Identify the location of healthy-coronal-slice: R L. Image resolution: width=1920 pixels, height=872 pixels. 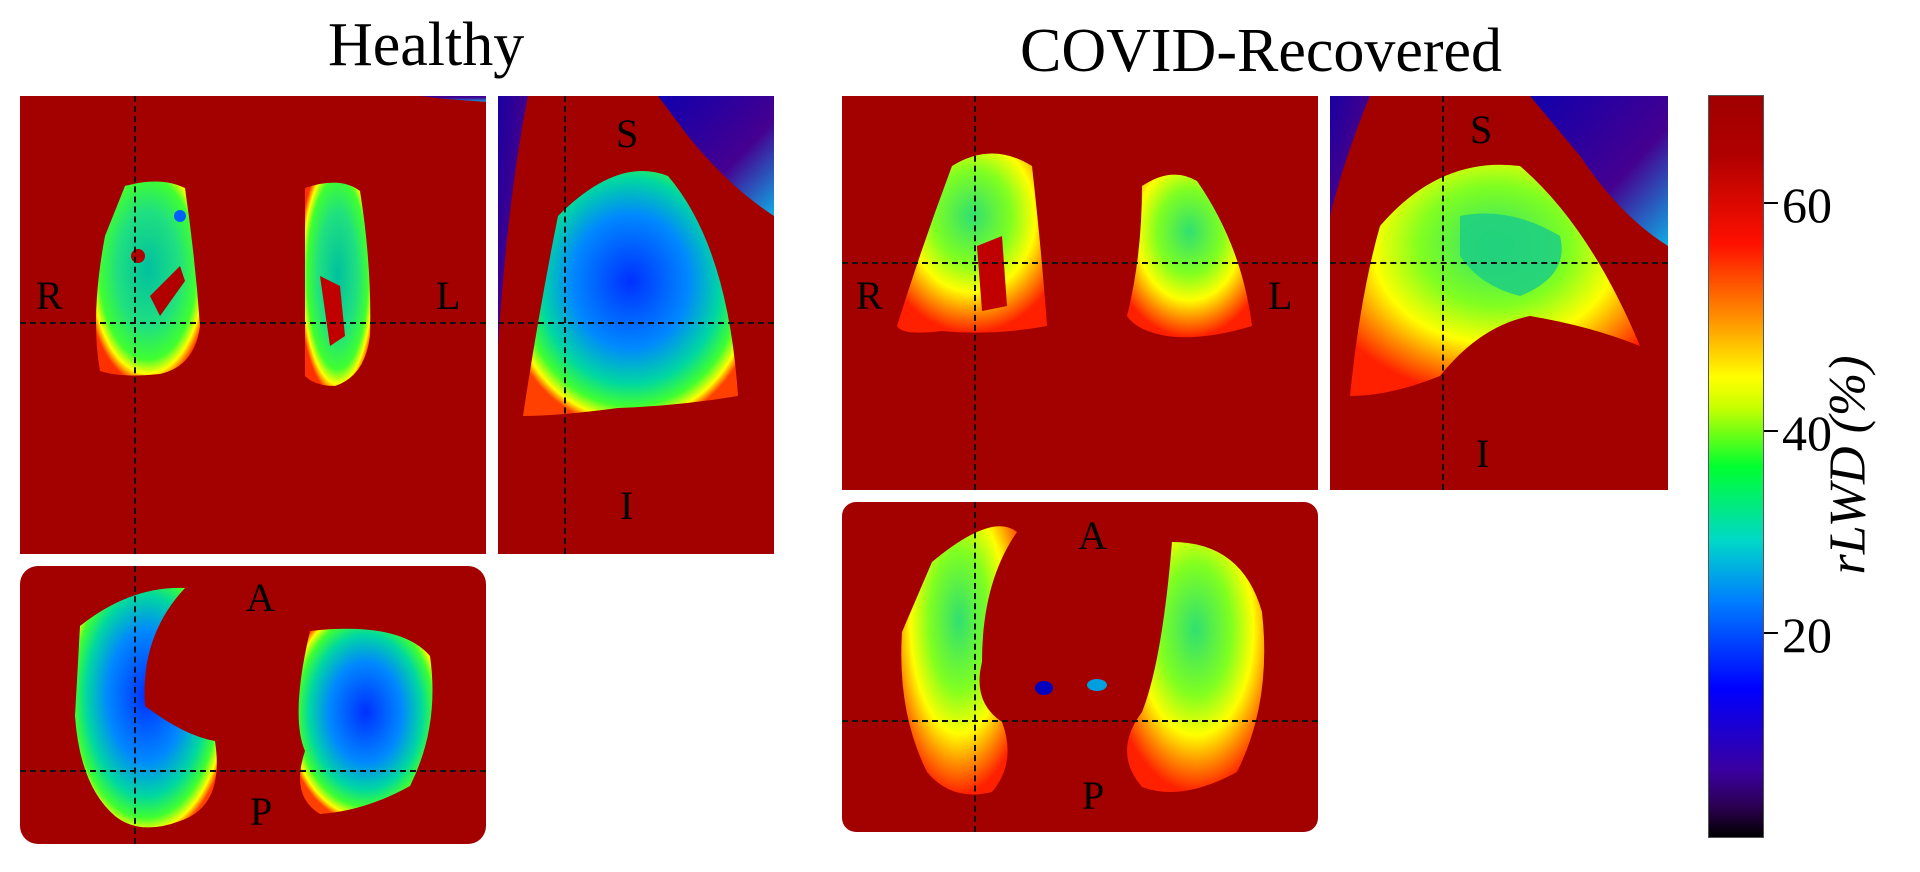
(253, 325).